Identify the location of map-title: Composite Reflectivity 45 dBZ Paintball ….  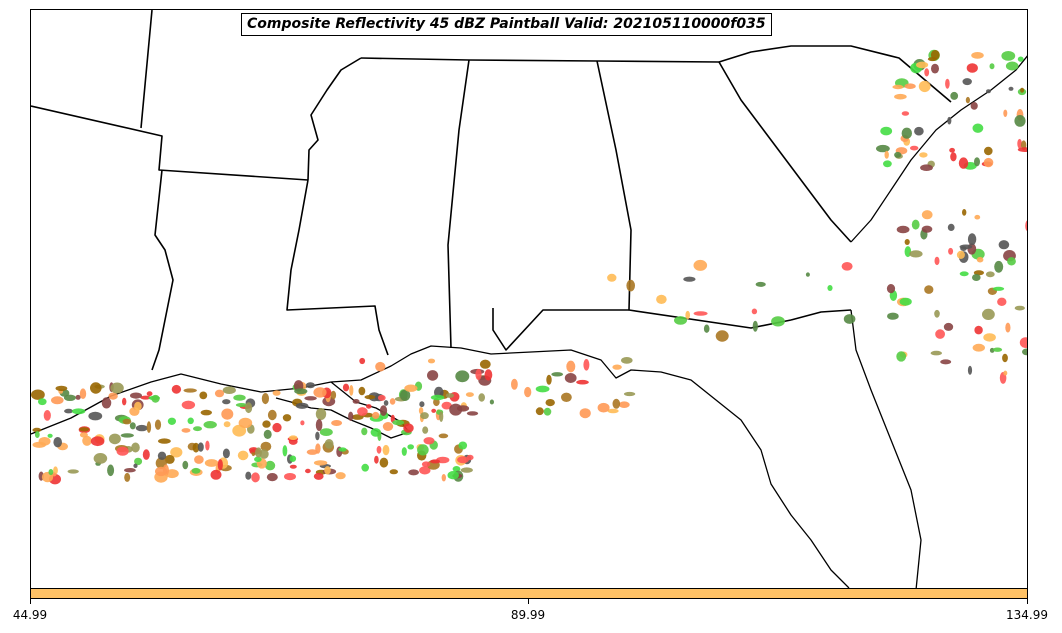
(506, 24).